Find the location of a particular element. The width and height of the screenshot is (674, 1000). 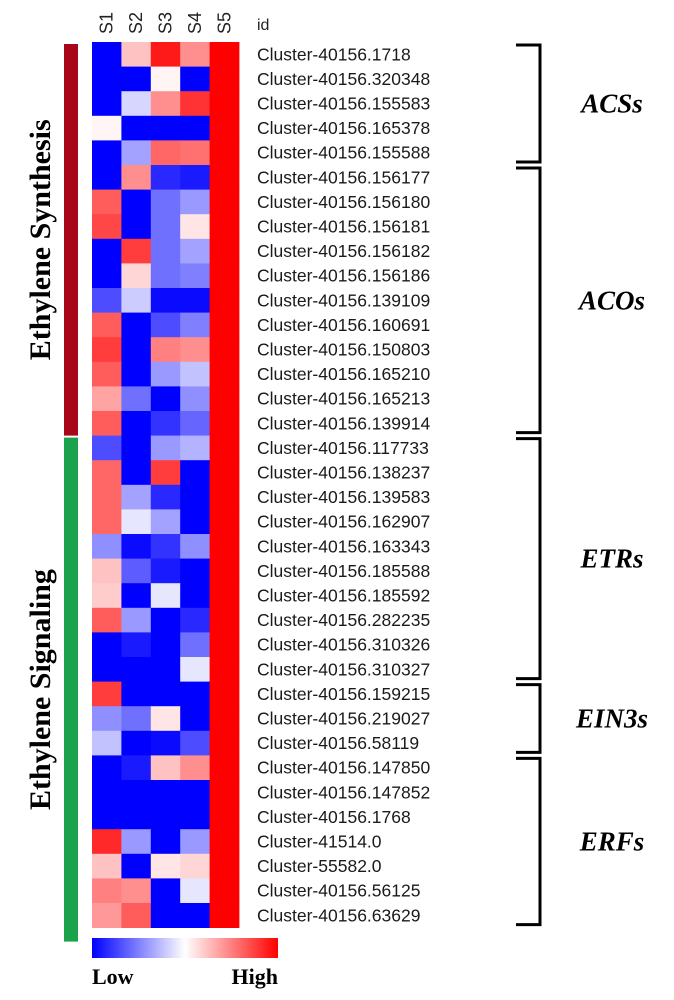

row-label: Cluster-40156.185592 is located at coordinates (343, 596).